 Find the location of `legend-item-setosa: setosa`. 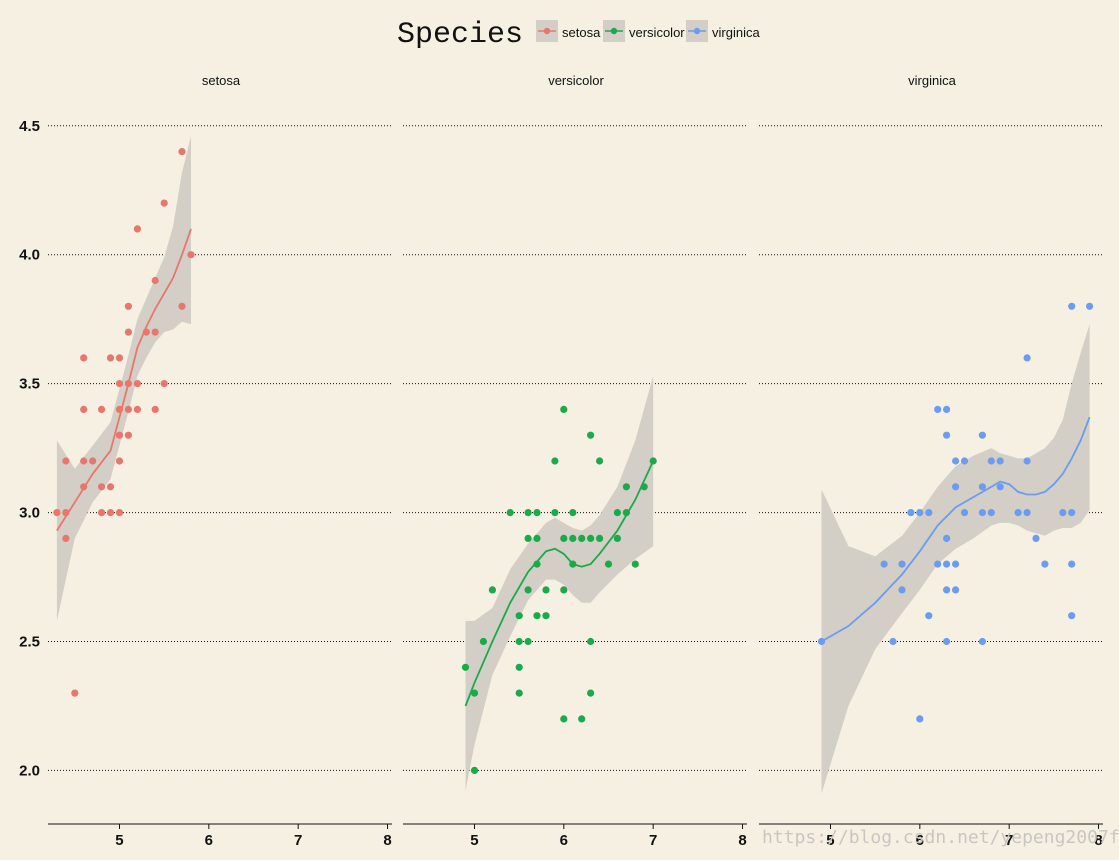

legend-item-setosa: setosa is located at coordinates (568, 31).